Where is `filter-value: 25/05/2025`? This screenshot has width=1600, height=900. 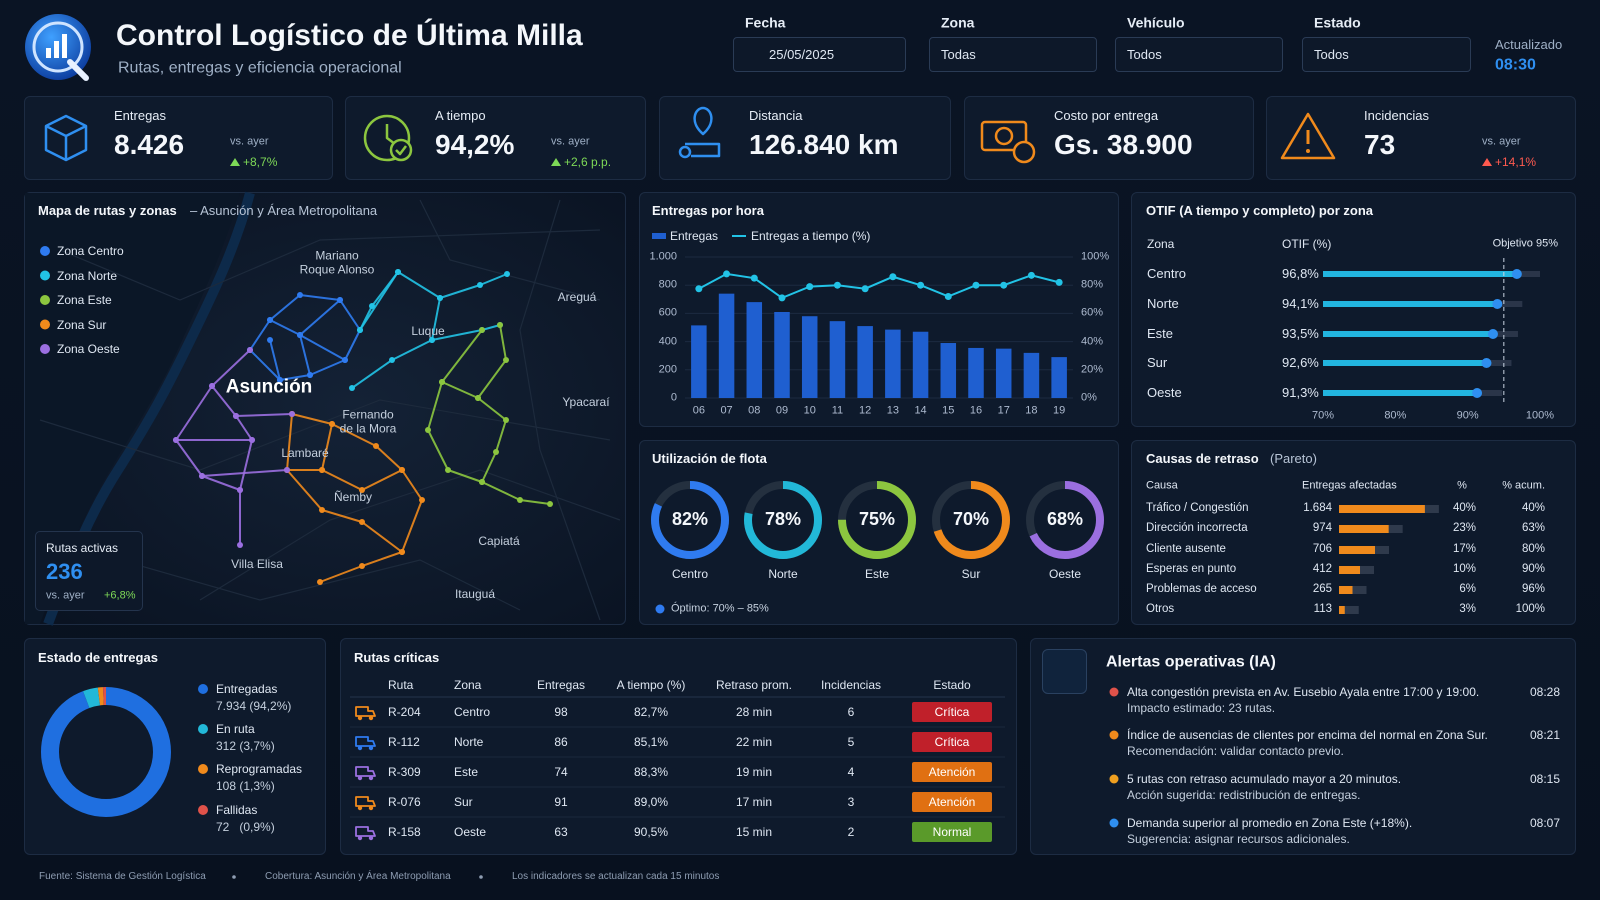
filter-value: 25/05/2025 is located at coordinates (802, 55).